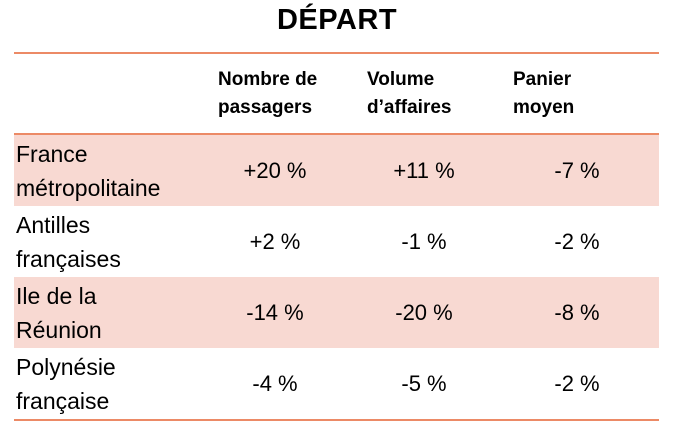 This screenshot has height=429, width=674. What do you see at coordinates (577, 312) in the screenshot?
I see `cell-panier: -8 %` at bounding box center [577, 312].